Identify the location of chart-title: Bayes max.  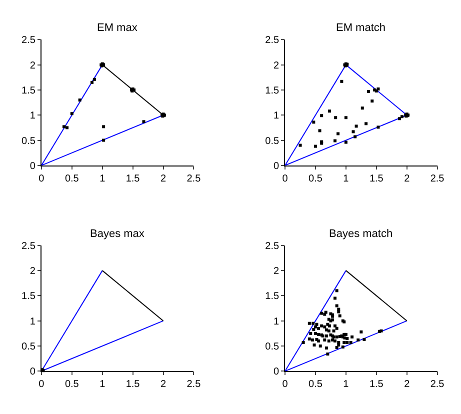
(117, 234).